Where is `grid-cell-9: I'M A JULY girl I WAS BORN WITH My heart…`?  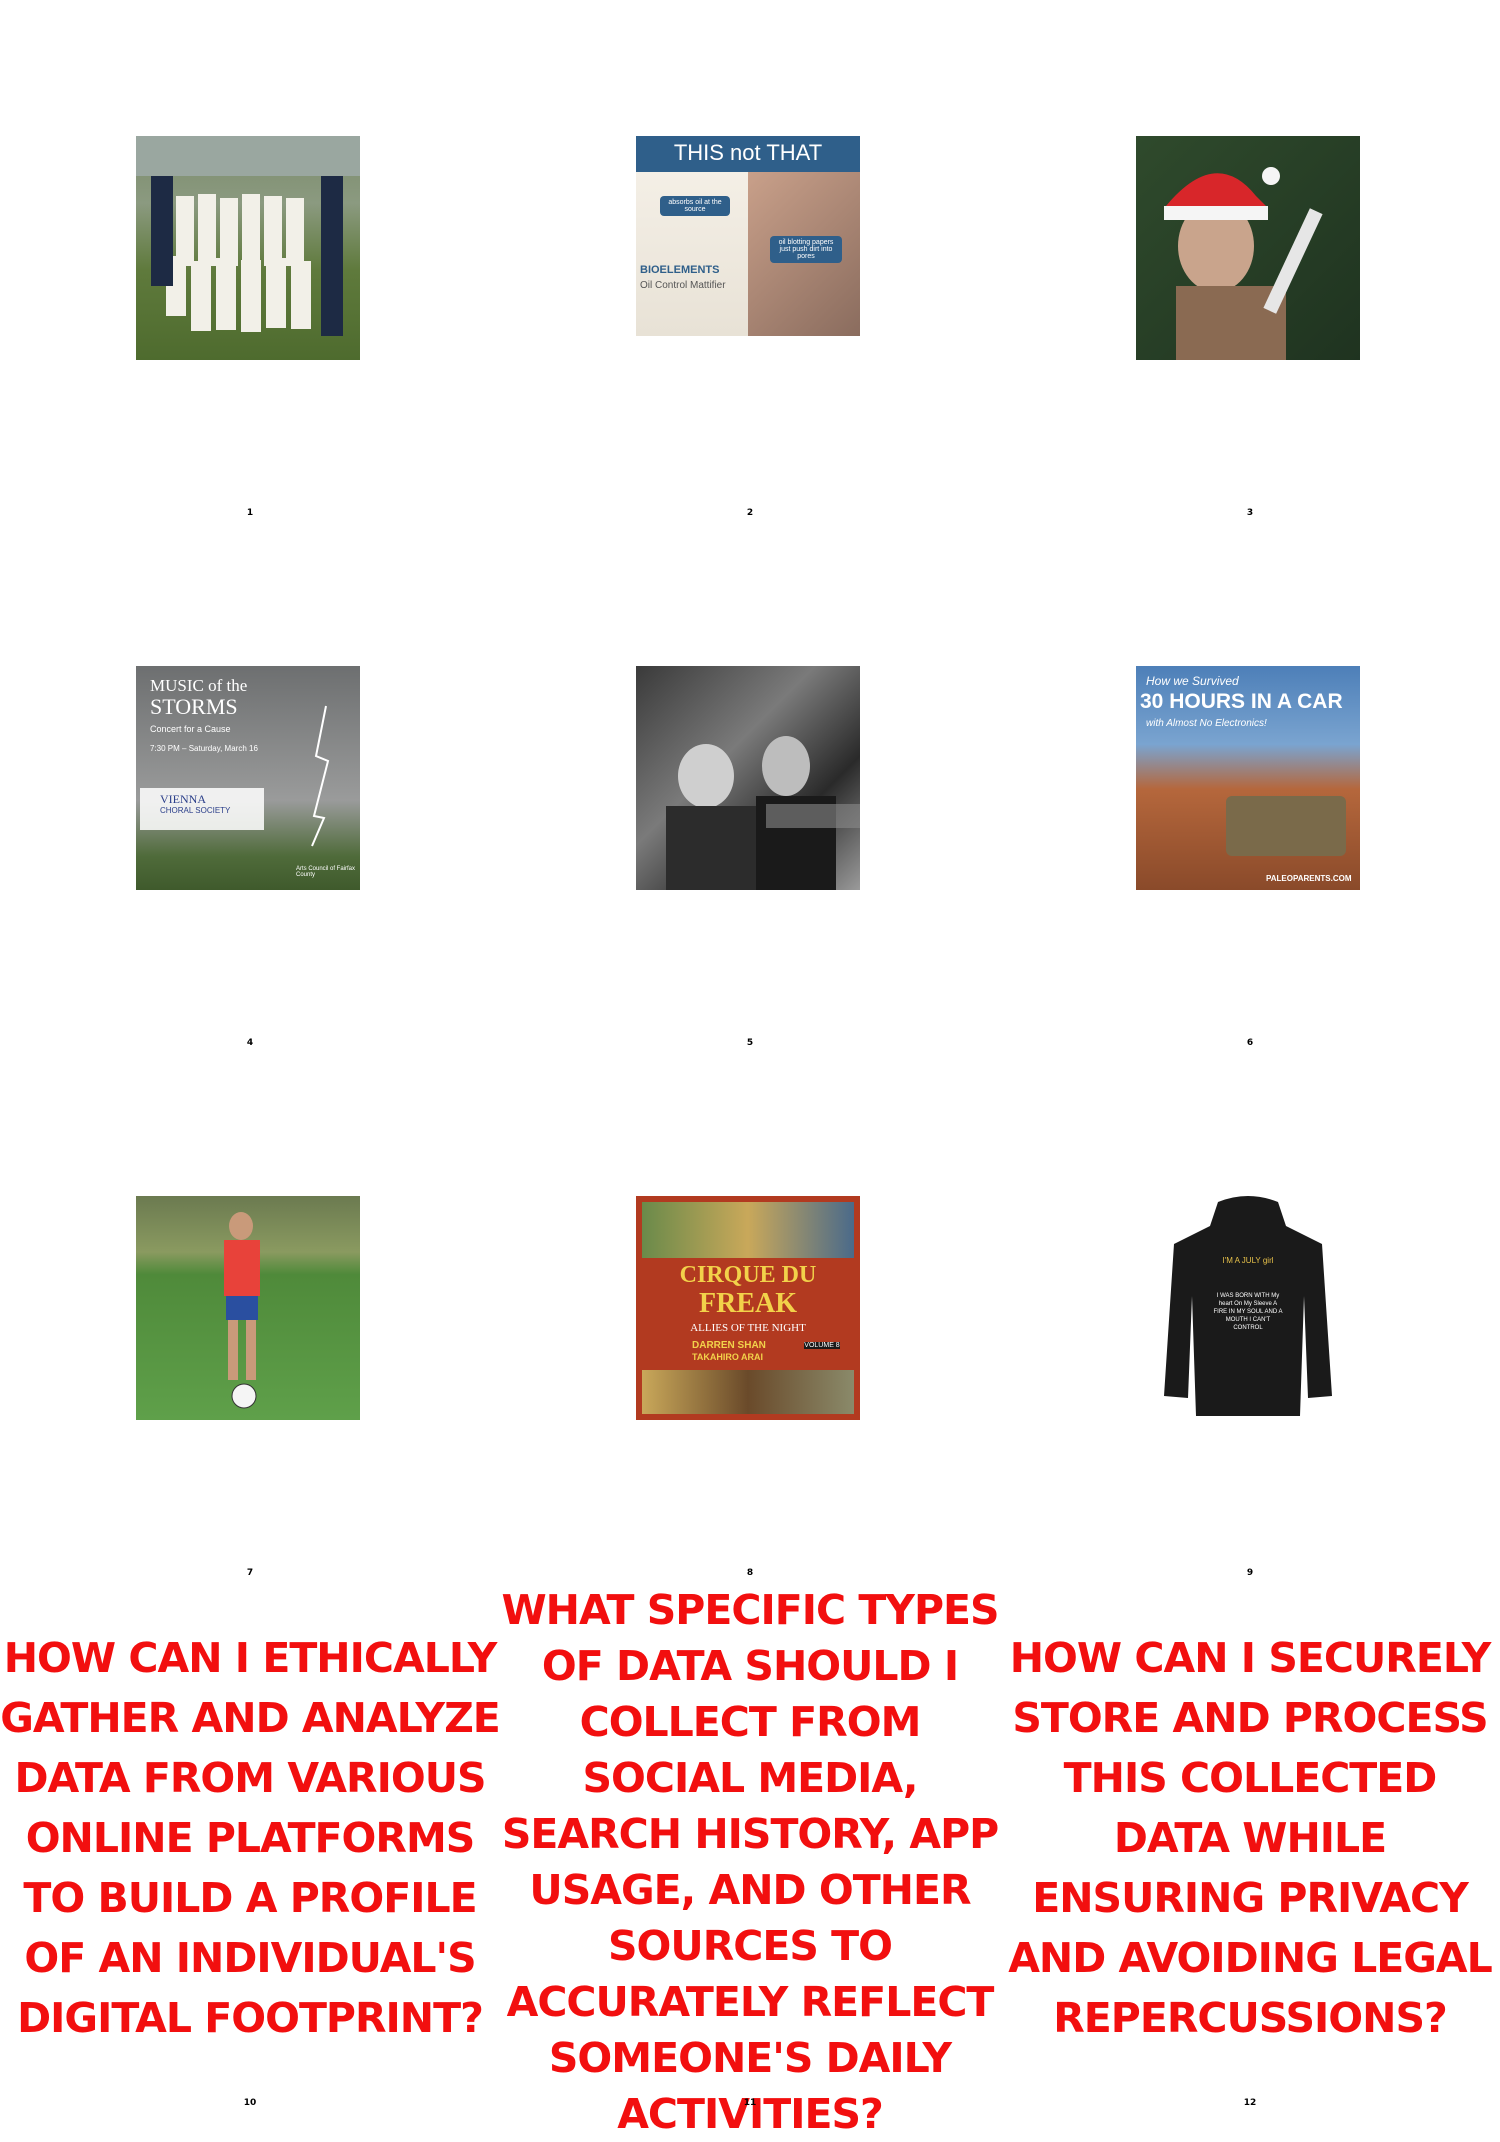 grid-cell-9: I'M A JULY girl I WAS BORN WITH My heart… is located at coordinates (1250, 1325).